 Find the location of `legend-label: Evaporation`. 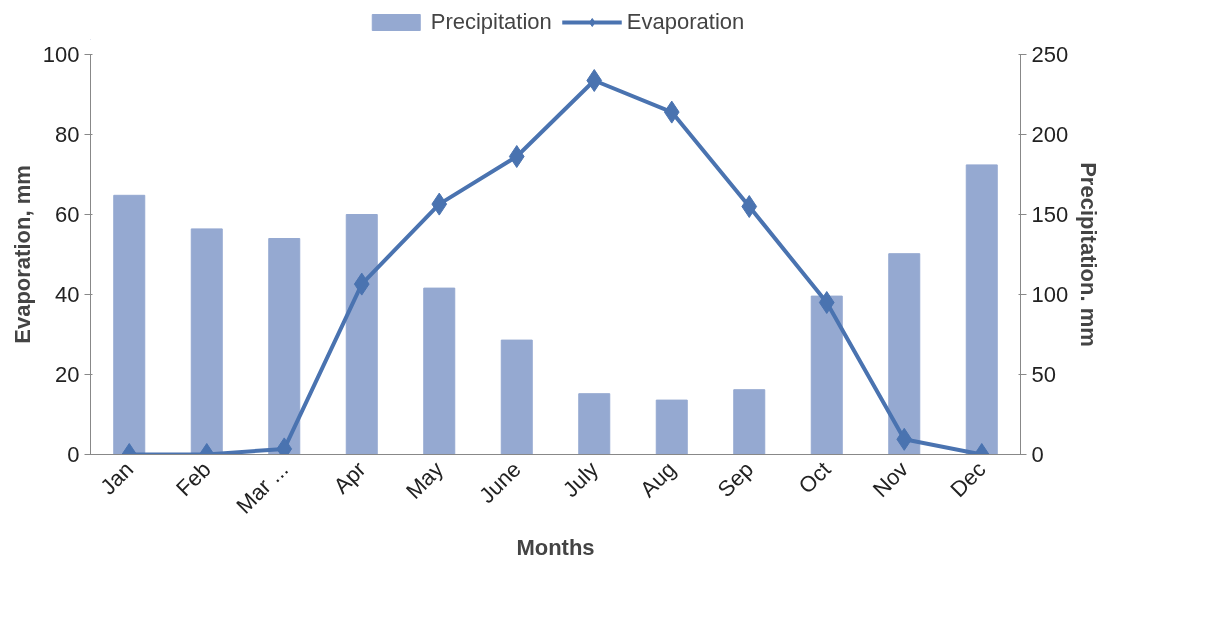

legend-label: Evaporation is located at coordinates (685, 22).